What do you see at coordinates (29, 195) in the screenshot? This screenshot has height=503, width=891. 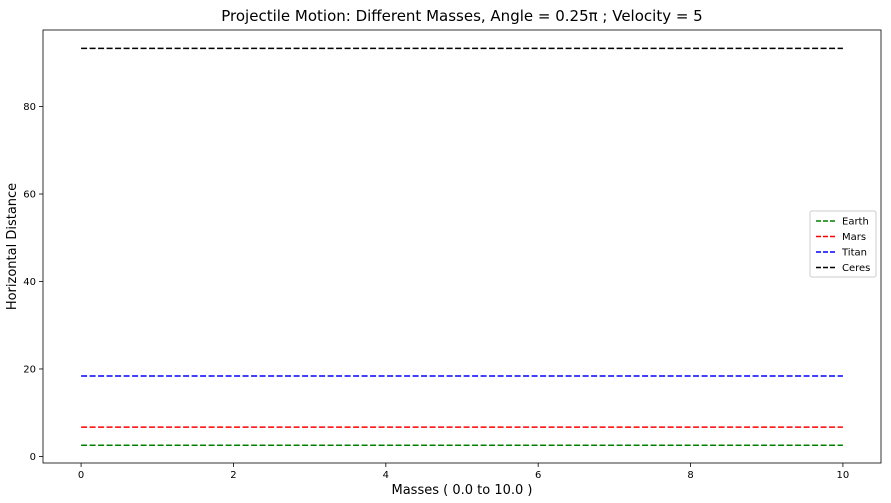 I see `y-tick-label: 60` at bounding box center [29, 195].